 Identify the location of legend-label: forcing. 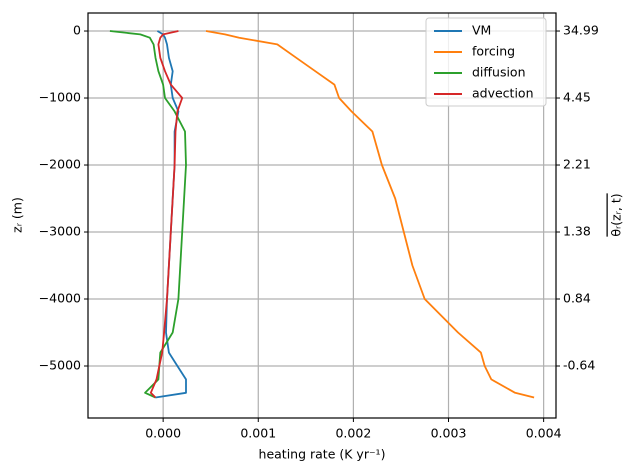
(493, 51).